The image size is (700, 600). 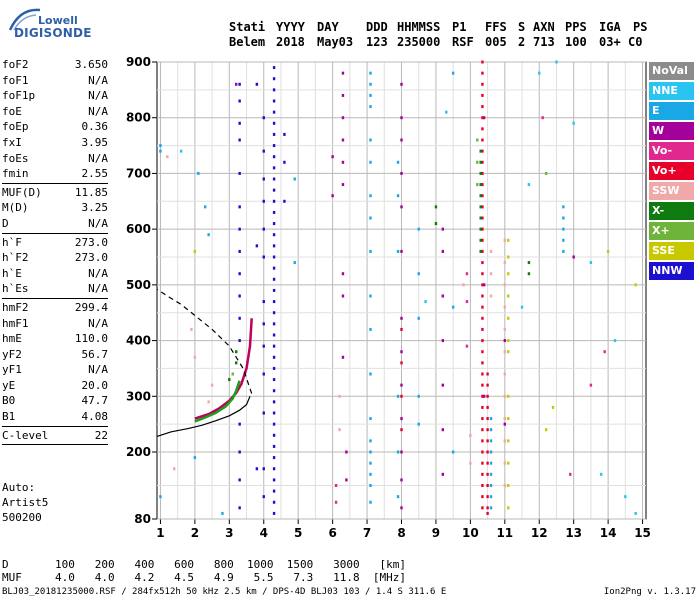 What do you see at coordinates (25, 502) in the screenshot?
I see `artist-version: Artist5` at bounding box center [25, 502].